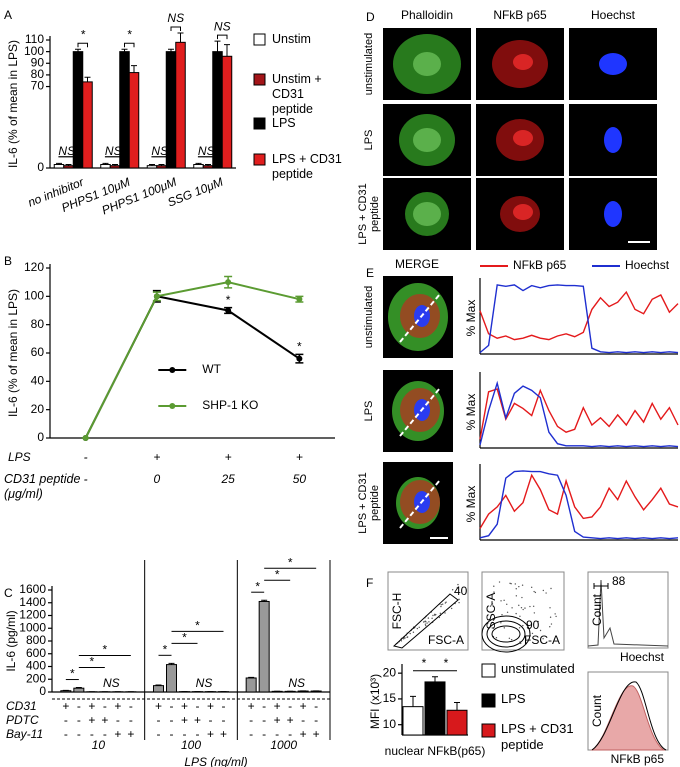 This screenshot has height=767, width=680. Describe the element at coordinates (369, 411) in the screenshot. I see `row-label-box: LPS` at that location.